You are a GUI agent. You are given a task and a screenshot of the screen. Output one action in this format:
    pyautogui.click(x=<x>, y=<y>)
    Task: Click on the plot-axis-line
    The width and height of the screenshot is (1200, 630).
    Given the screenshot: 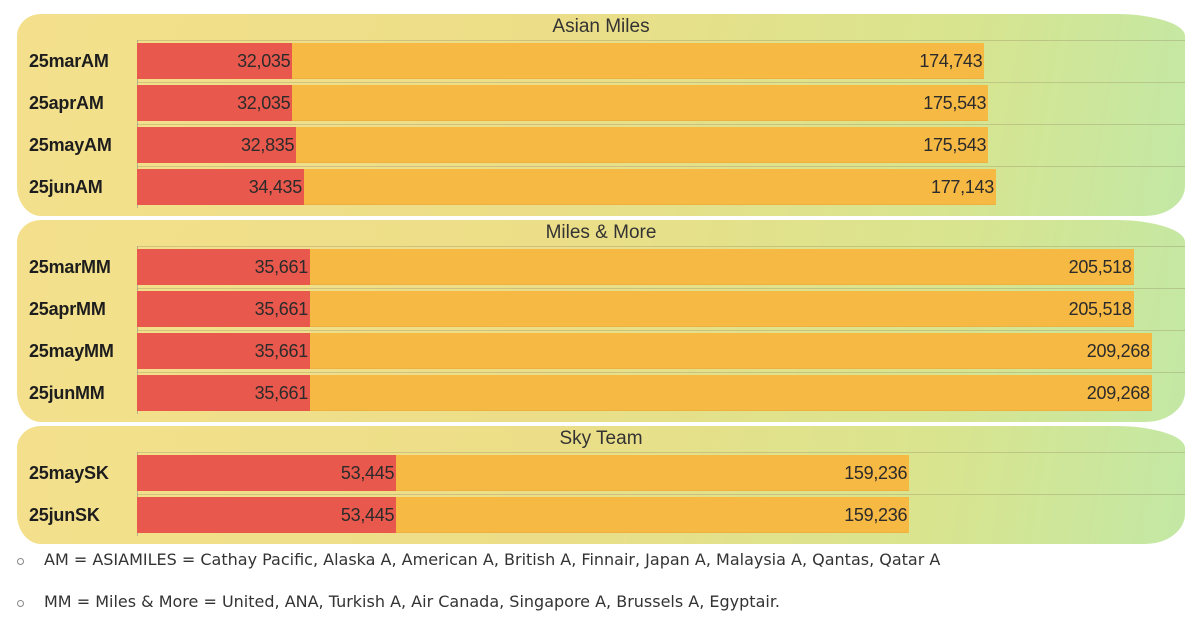 What is the action you would take?
    pyautogui.click(x=661, y=494)
    